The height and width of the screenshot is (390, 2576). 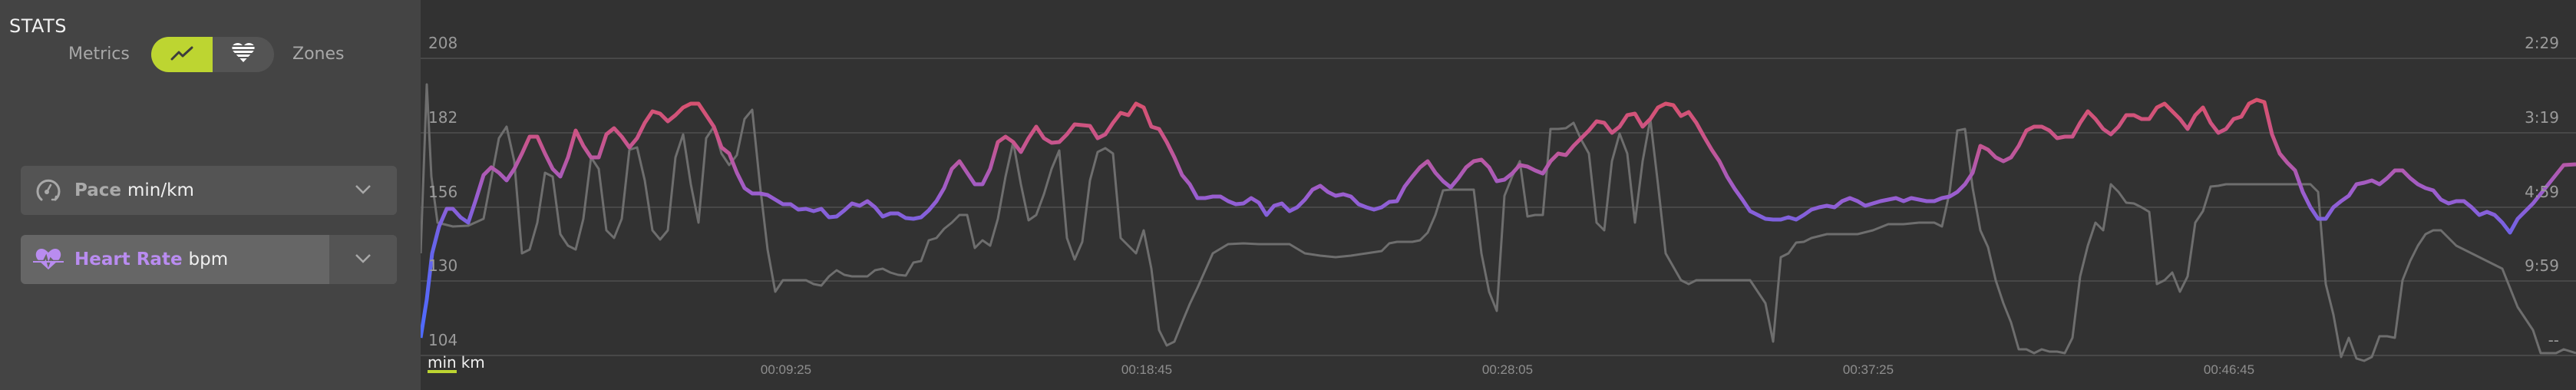 What do you see at coordinates (2553, 340) in the screenshot?
I see `y-right-tick-empty: --` at bounding box center [2553, 340].